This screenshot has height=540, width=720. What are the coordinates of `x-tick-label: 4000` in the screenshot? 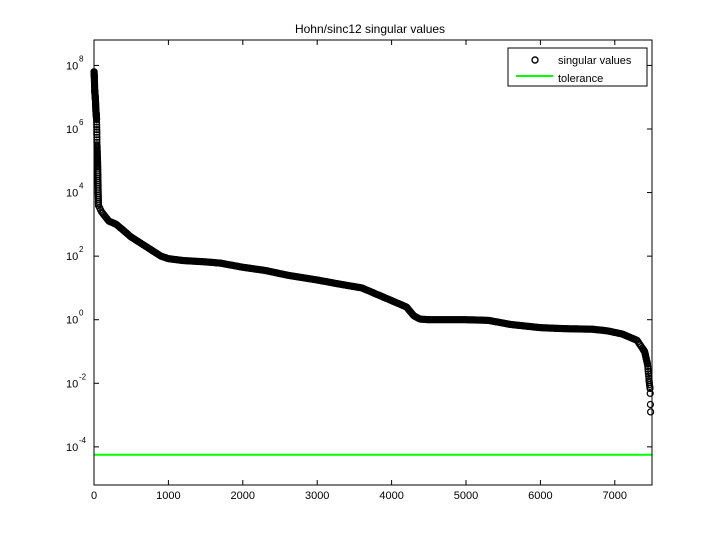 It's located at (391, 496).